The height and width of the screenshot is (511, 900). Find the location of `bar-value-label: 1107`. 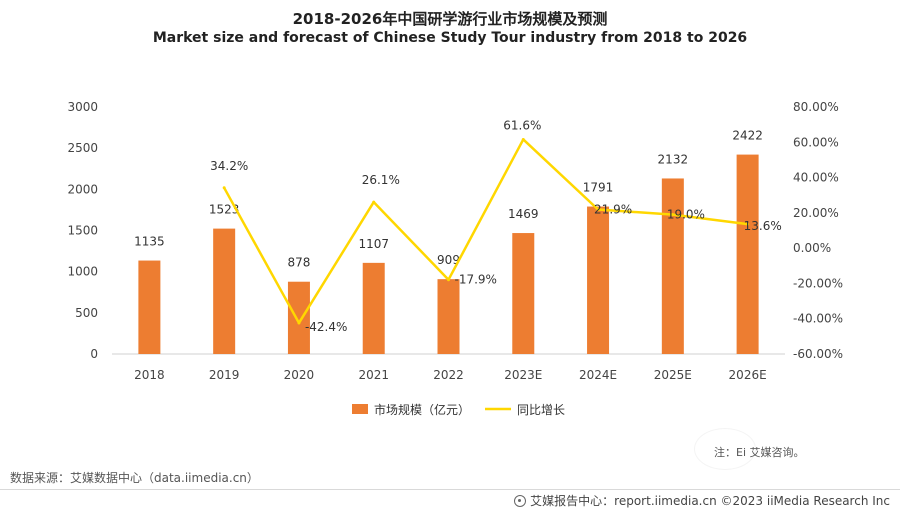

bar-value-label: 1107 is located at coordinates (373, 244).